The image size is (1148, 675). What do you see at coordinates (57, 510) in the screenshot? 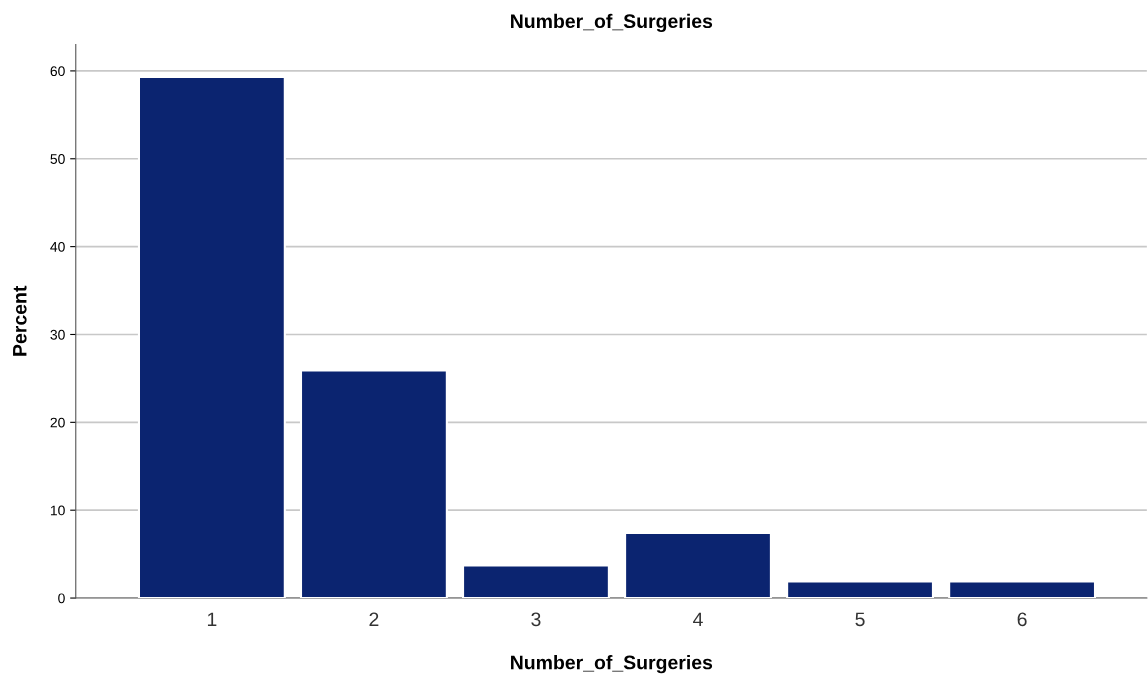
I see `y-tick-label: 10` at bounding box center [57, 510].